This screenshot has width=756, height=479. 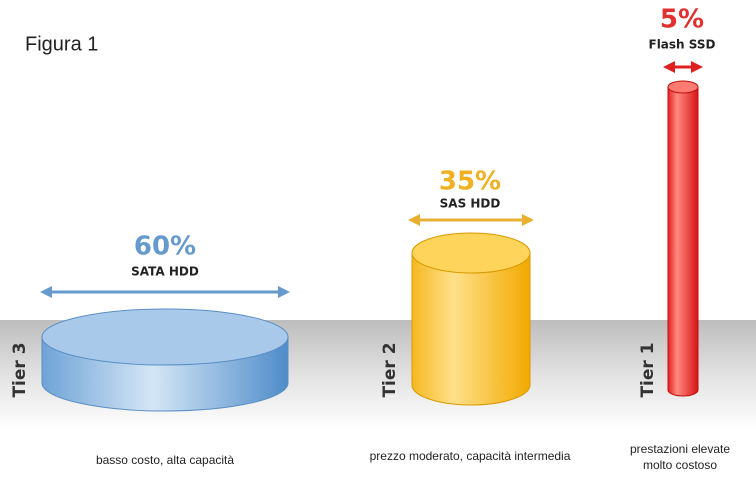 I want to click on medium: SAS HDD, so click(x=470, y=204).